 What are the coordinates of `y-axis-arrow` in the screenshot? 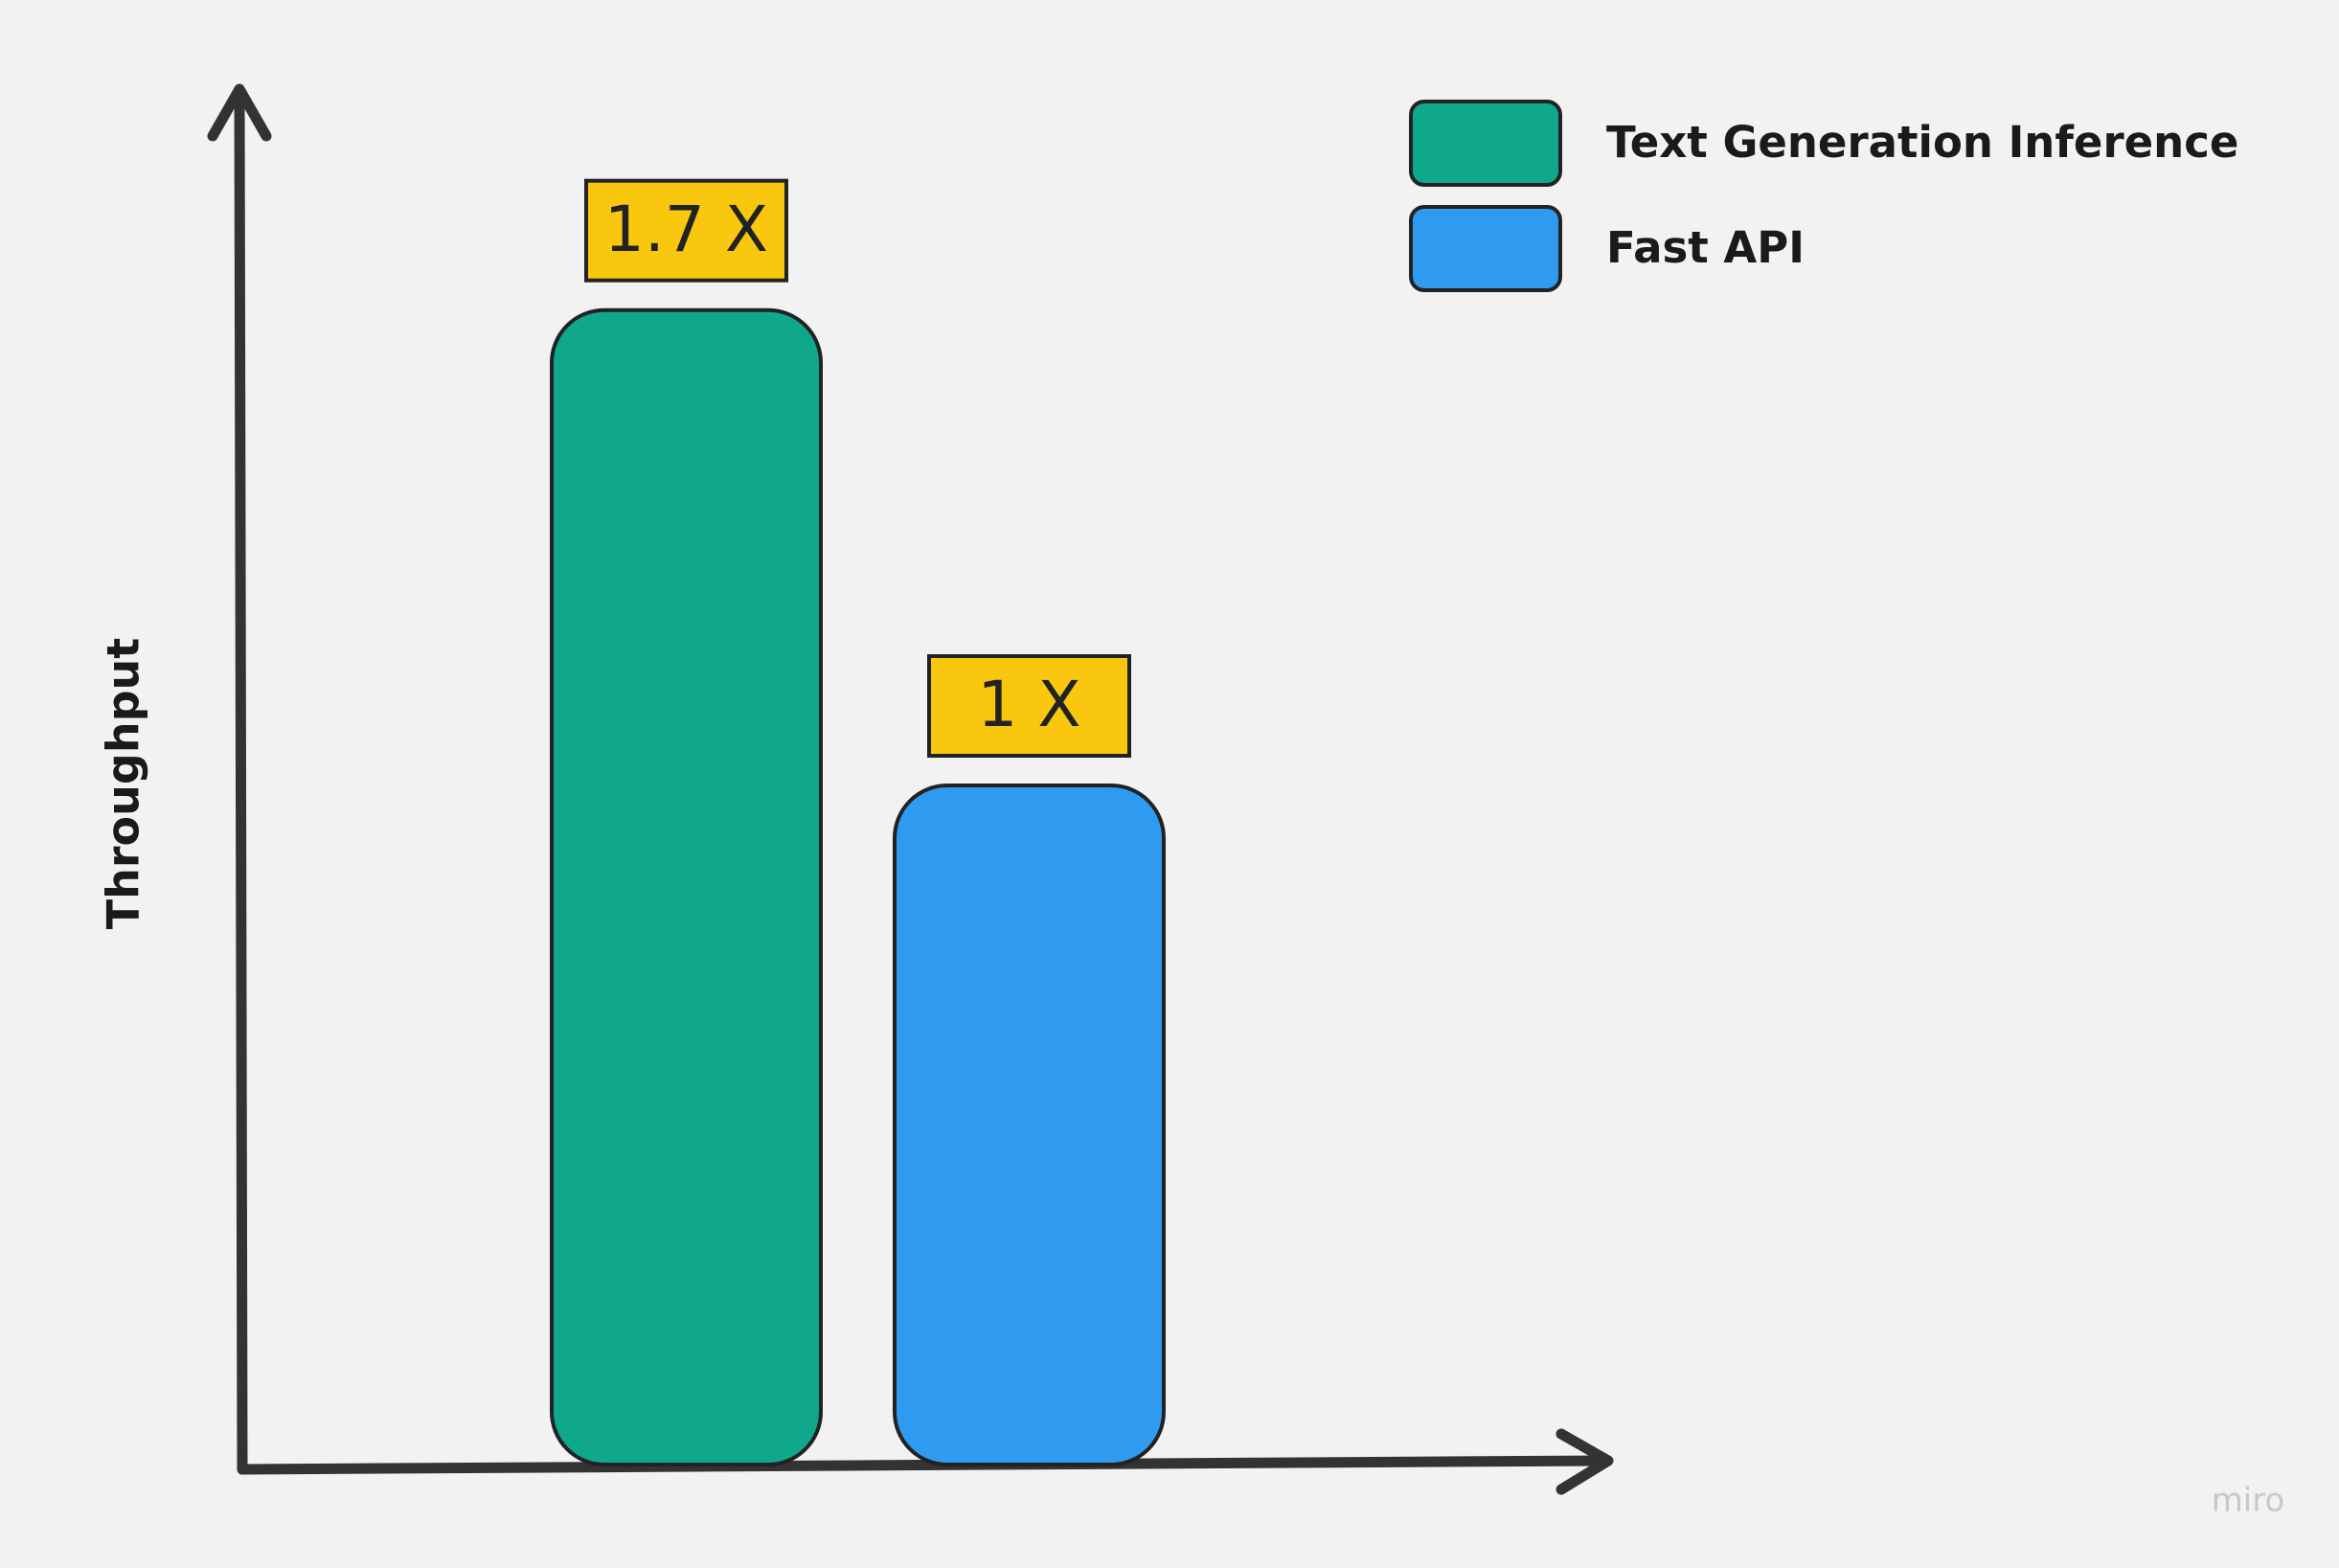 It's located at (239, 112).